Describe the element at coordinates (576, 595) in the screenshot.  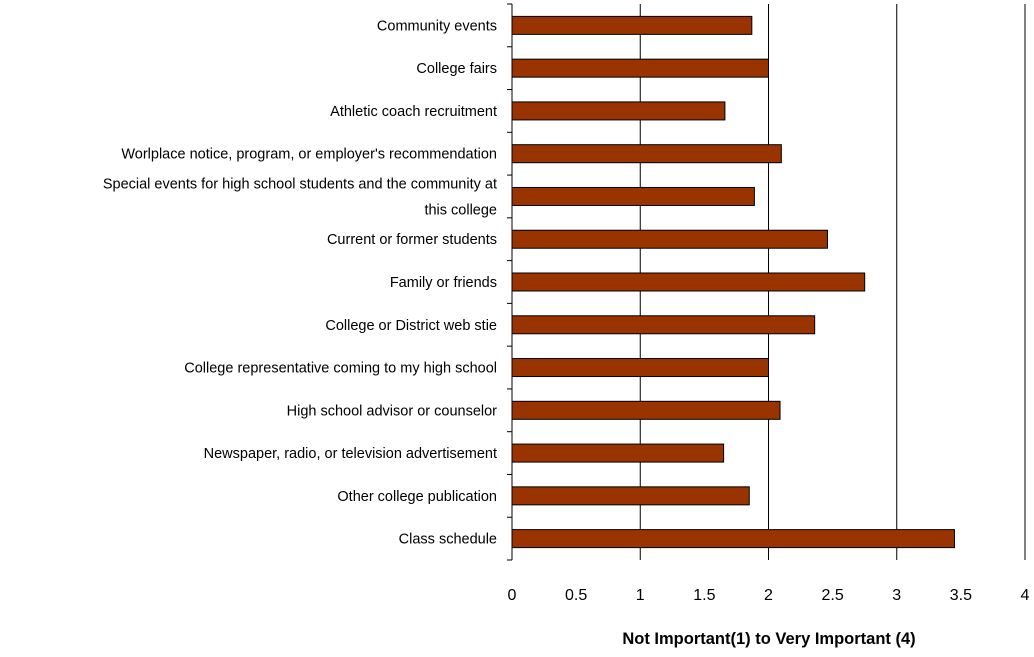
I see `x-tick-label: 0.5` at that location.